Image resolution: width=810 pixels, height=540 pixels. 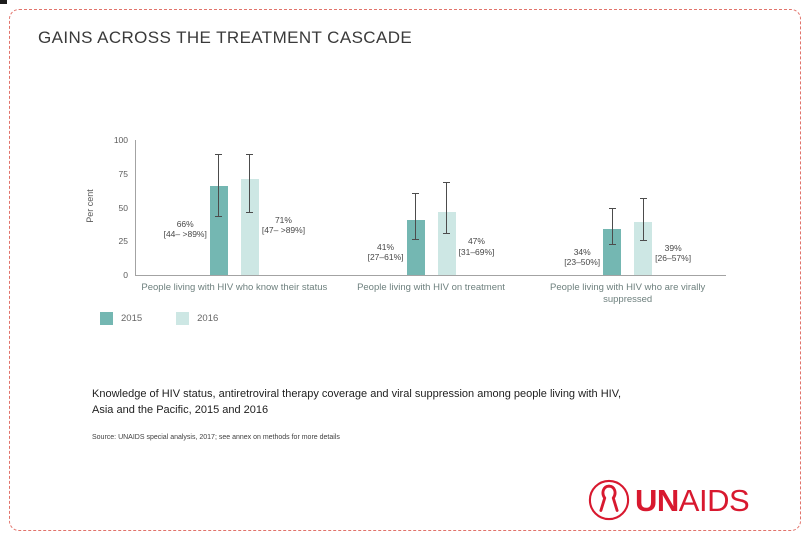 What do you see at coordinates (185, 234) in the screenshot?
I see `value-ci-range: [44– >89%]` at bounding box center [185, 234].